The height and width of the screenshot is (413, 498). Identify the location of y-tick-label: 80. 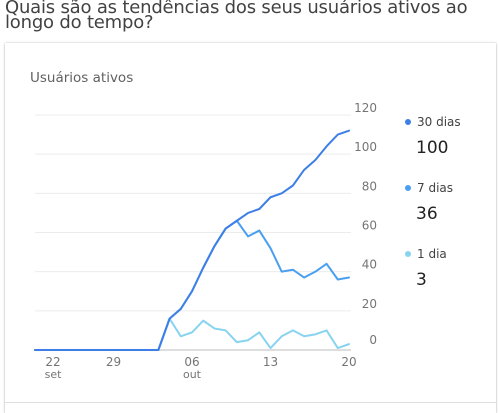
(369, 186).